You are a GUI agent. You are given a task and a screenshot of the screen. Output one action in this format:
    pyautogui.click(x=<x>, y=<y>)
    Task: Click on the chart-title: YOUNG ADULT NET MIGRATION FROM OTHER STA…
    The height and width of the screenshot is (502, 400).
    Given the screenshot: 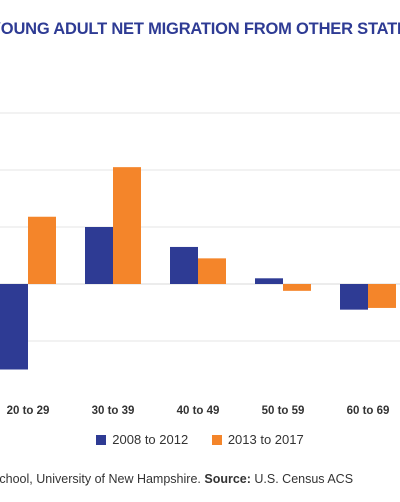 What is the action you would take?
    pyautogui.click(x=200, y=29)
    